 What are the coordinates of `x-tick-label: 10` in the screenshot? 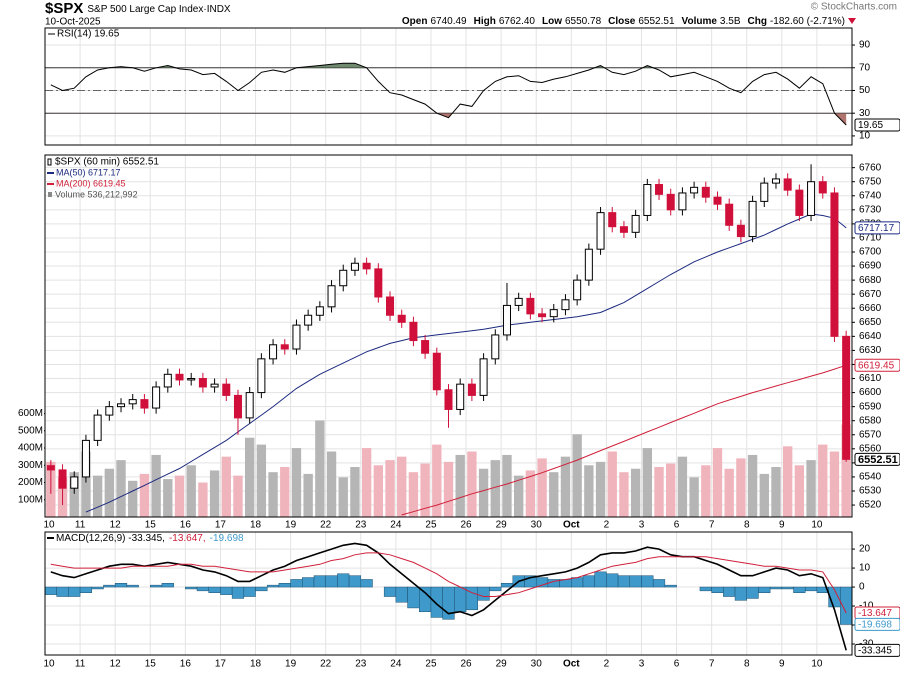 It's located at (817, 664).